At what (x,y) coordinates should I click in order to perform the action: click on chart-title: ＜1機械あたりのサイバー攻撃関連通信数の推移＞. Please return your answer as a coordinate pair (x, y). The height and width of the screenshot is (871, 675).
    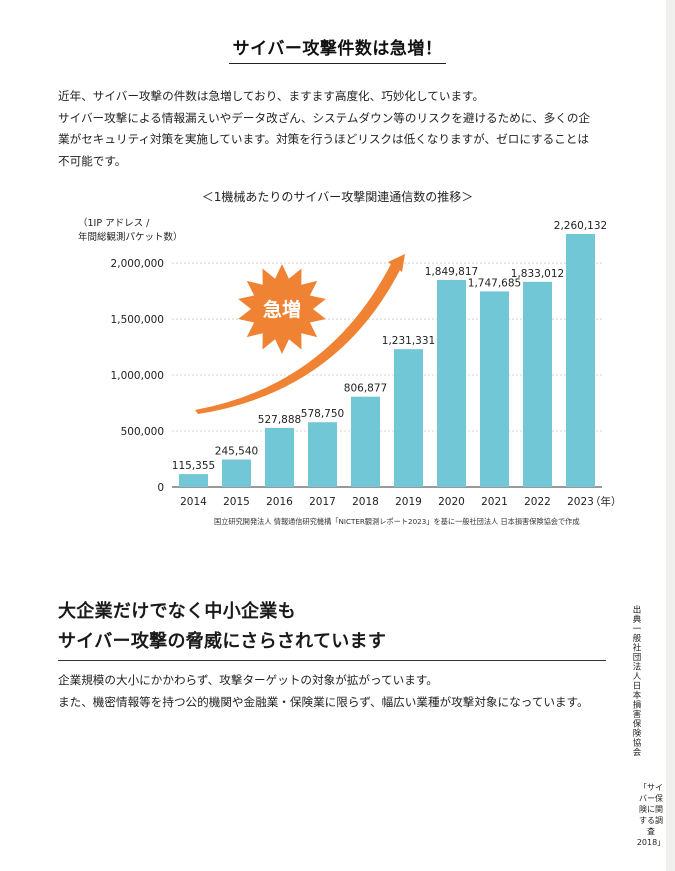
    Looking at the image, I should click on (337, 197).